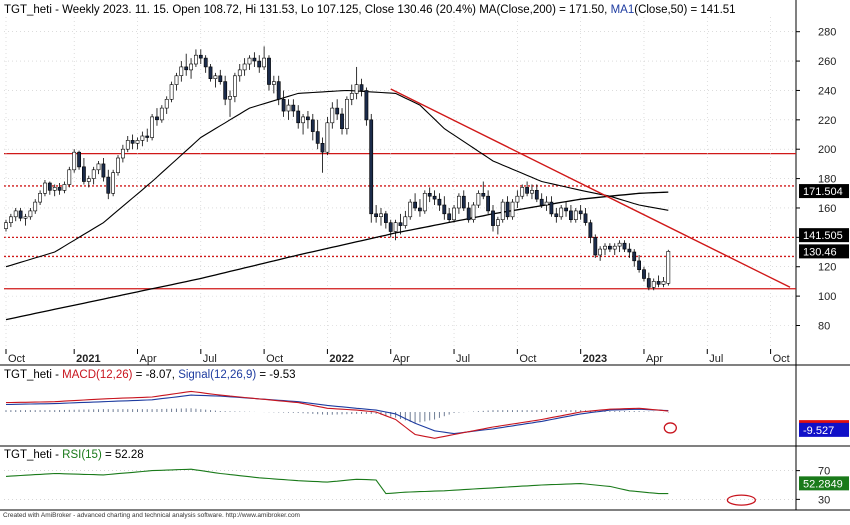  Describe the element at coordinates (827, 121) in the screenshot. I see `y-tick-label: 220` at that location.